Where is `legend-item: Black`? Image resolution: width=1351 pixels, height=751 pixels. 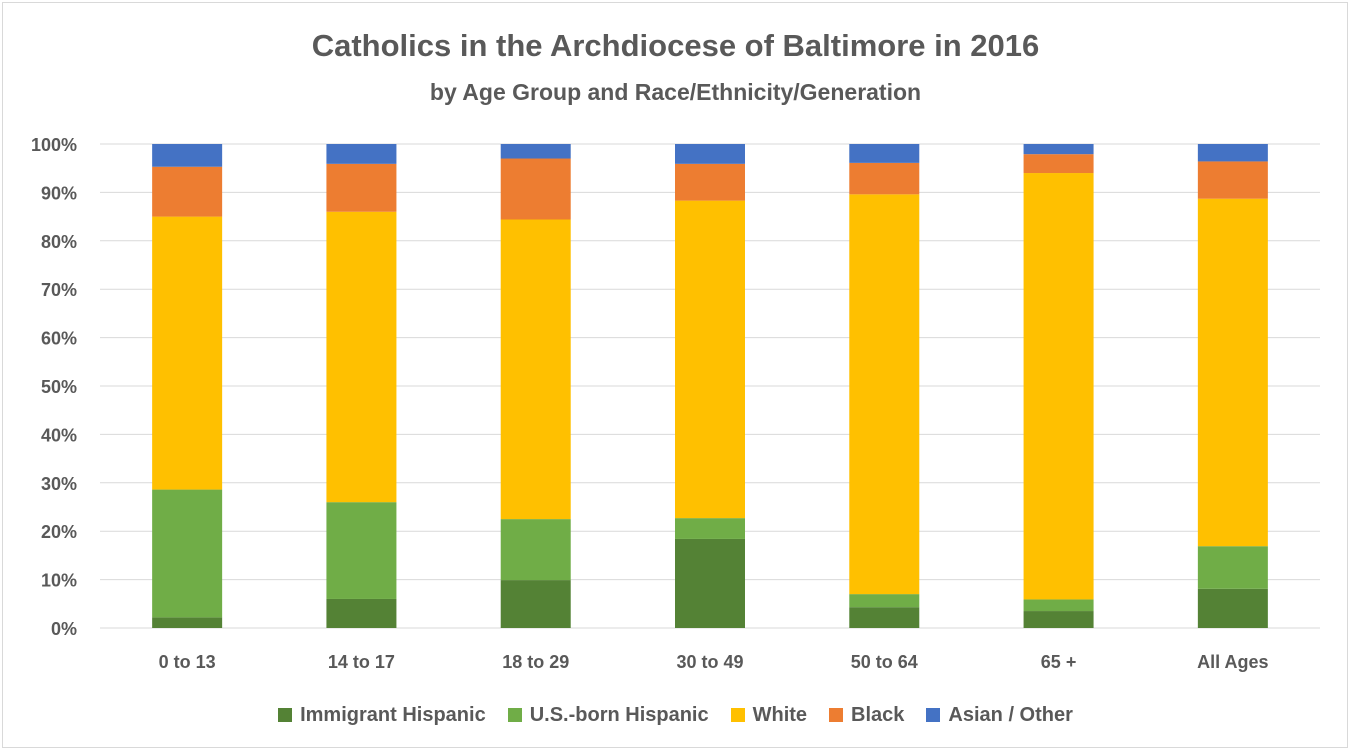 legend-item: Black is located at coordinates (866, 715).